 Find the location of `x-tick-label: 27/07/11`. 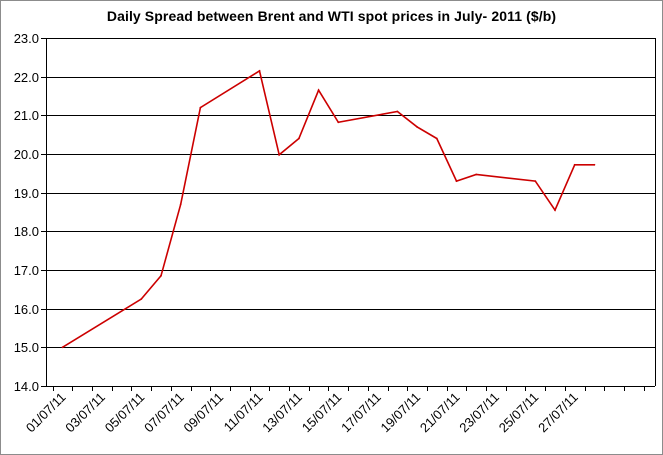

x-tick-label: 27/07/11 is located at coordinates (558, 413).